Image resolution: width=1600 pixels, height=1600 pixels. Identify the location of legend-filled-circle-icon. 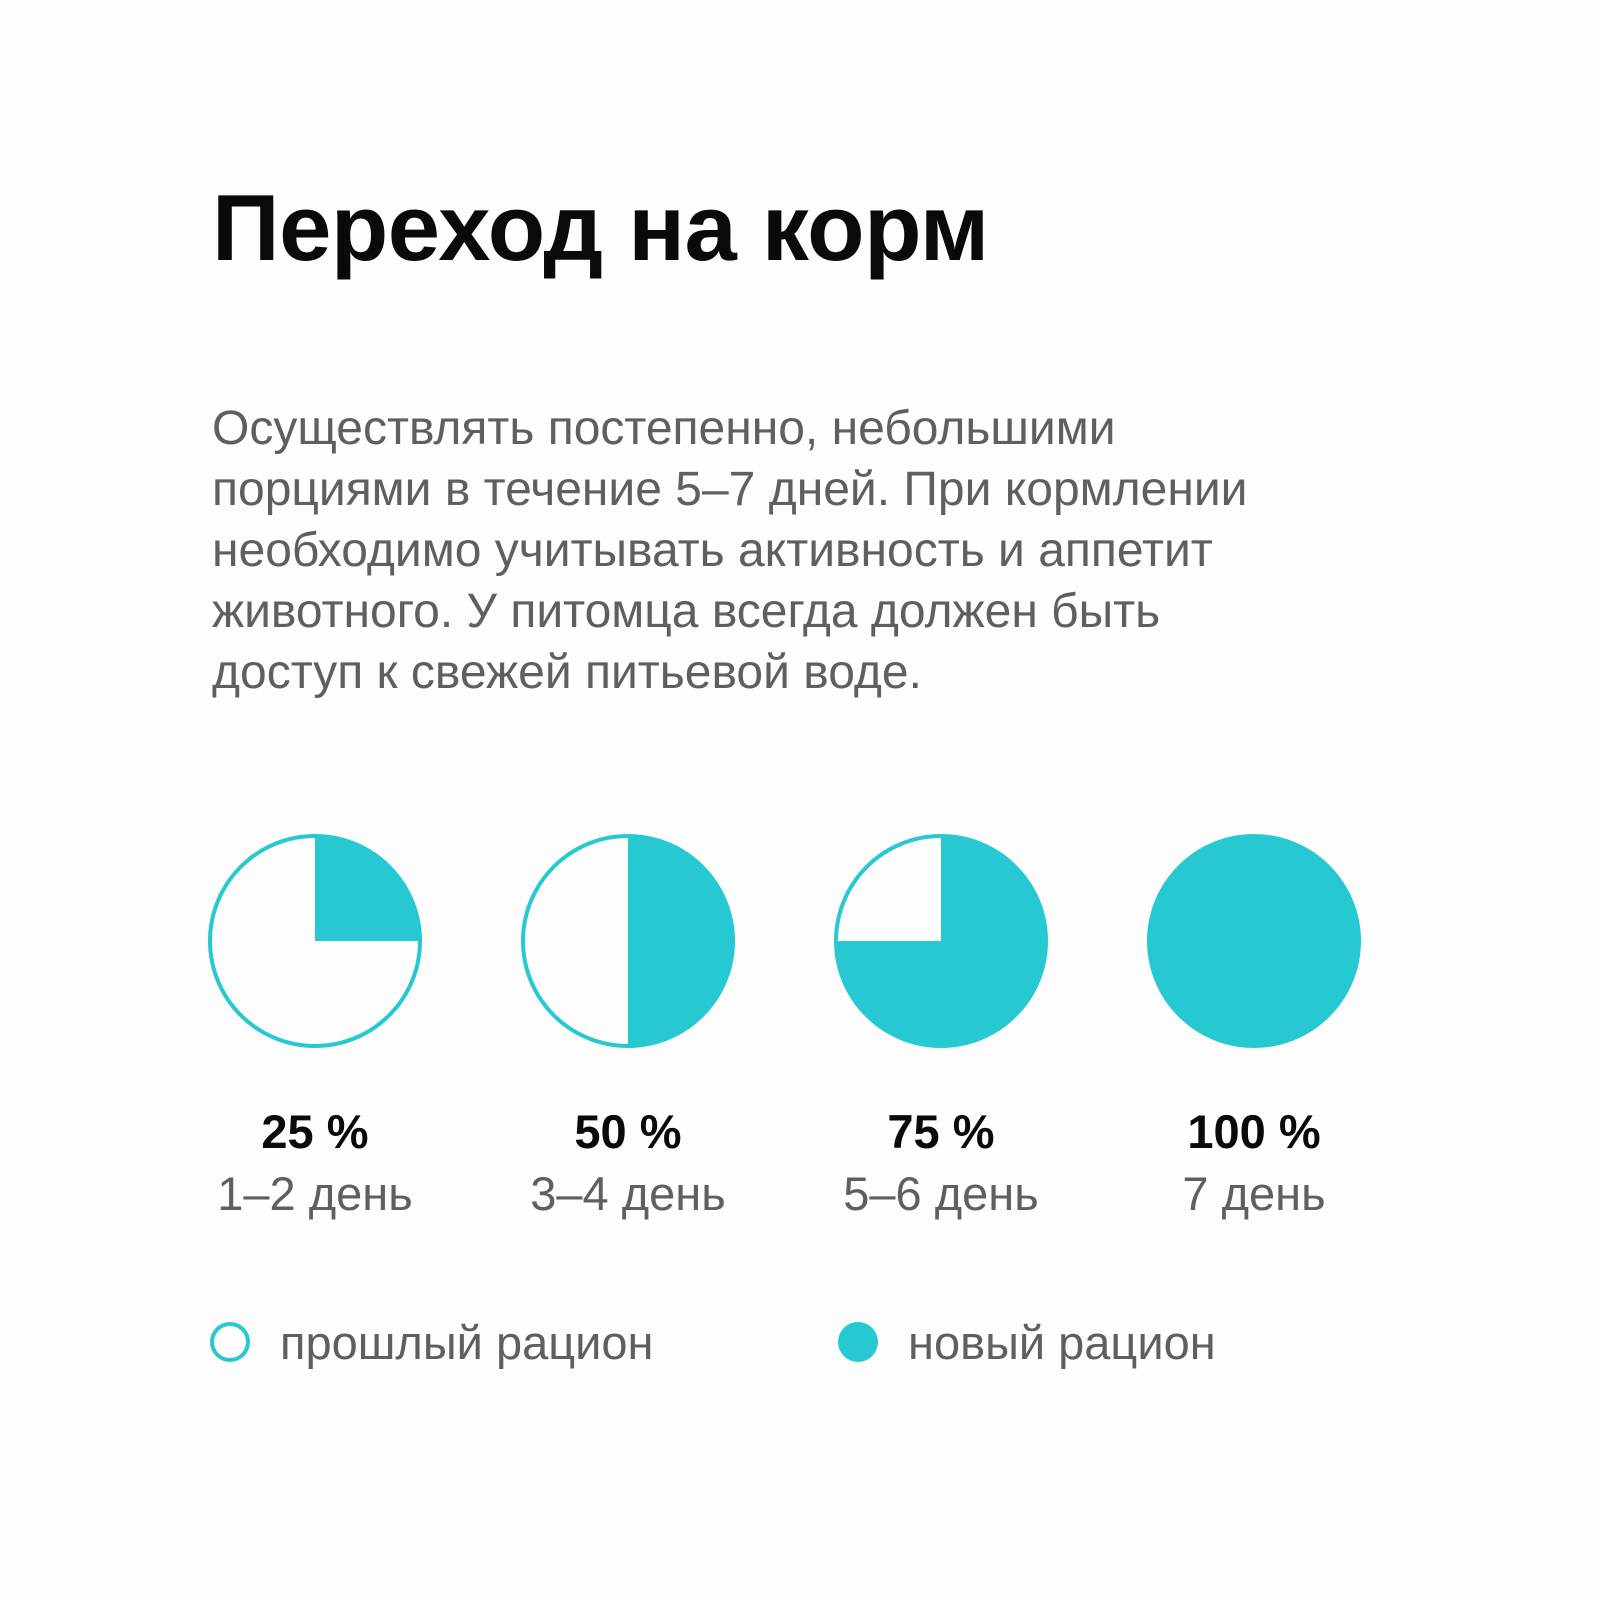
(858, 1342).